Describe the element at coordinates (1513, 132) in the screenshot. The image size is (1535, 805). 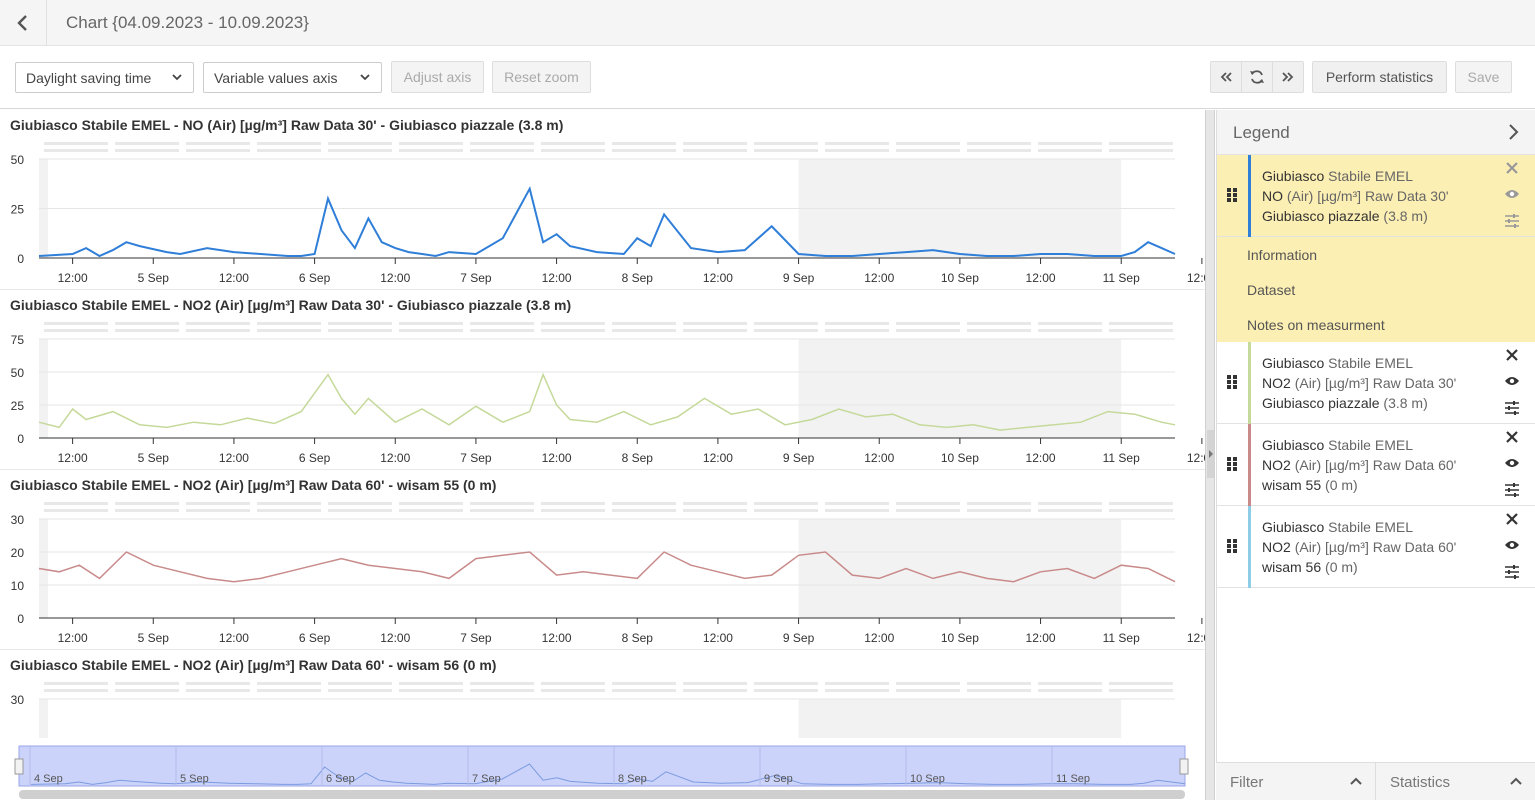
I see `chevron-right-icon` at that location.